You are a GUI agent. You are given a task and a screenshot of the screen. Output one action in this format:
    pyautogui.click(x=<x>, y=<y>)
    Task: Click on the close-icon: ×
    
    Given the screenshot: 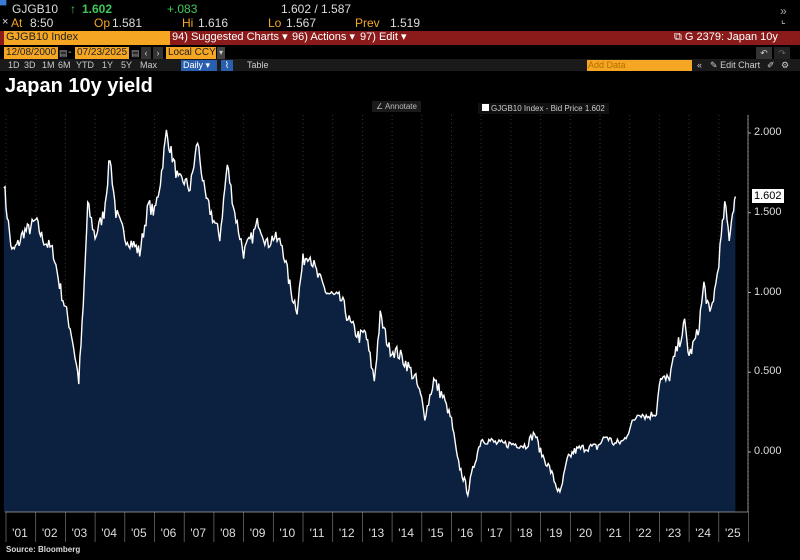 What is the action you would take?
    pyautogui.click(x=5, y=22)
    